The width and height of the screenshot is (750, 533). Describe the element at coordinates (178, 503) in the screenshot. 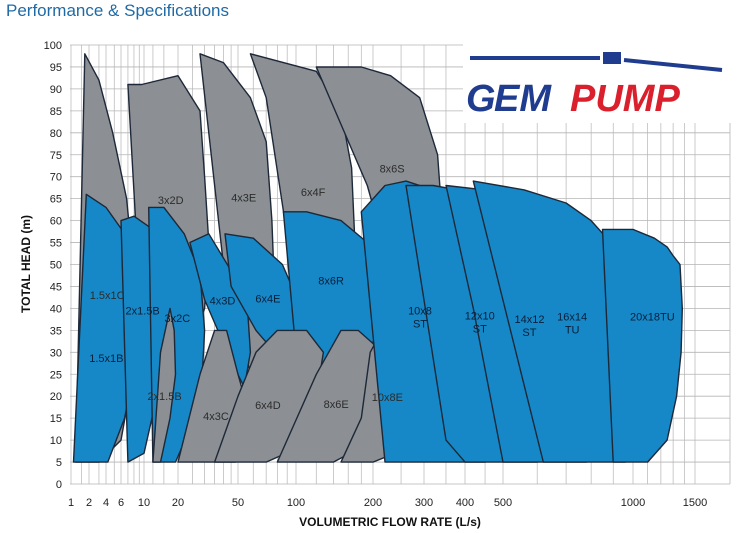

I see `x-tick-label: 20` at that location.